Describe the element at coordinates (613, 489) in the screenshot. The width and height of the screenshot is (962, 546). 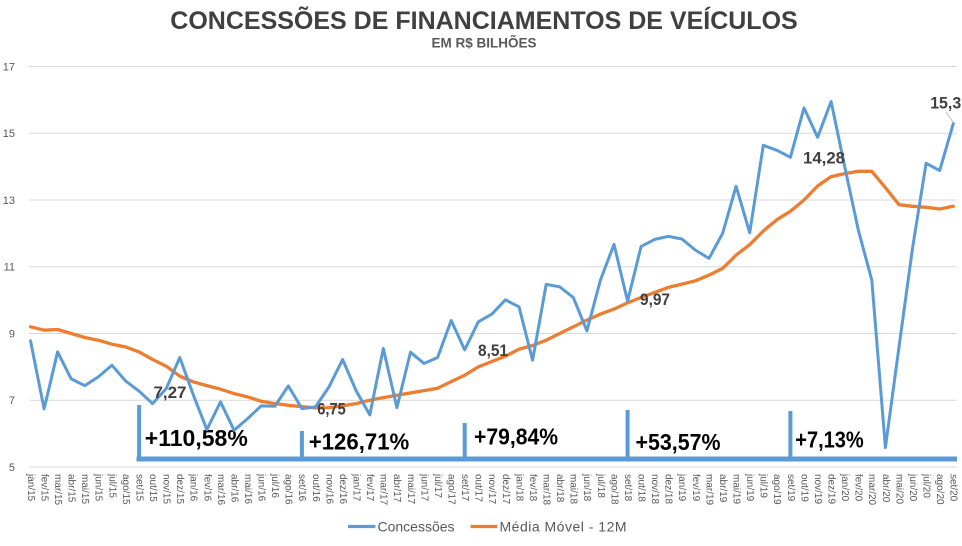
I see `svg-text: ago/18` at that location.